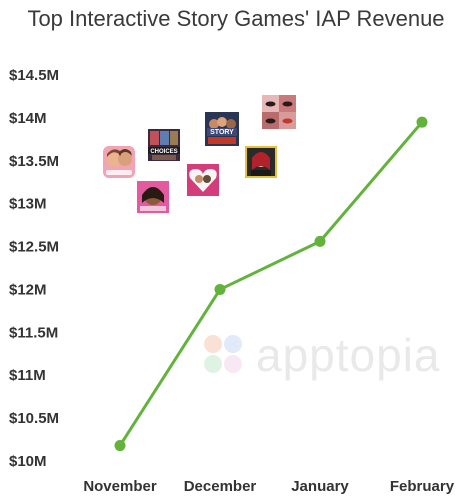 The width and height of the screenshot is (473, 500). Describe the element at coordinates (222, 132) in the screenshot. I see `svg-text: STORY` at that location.